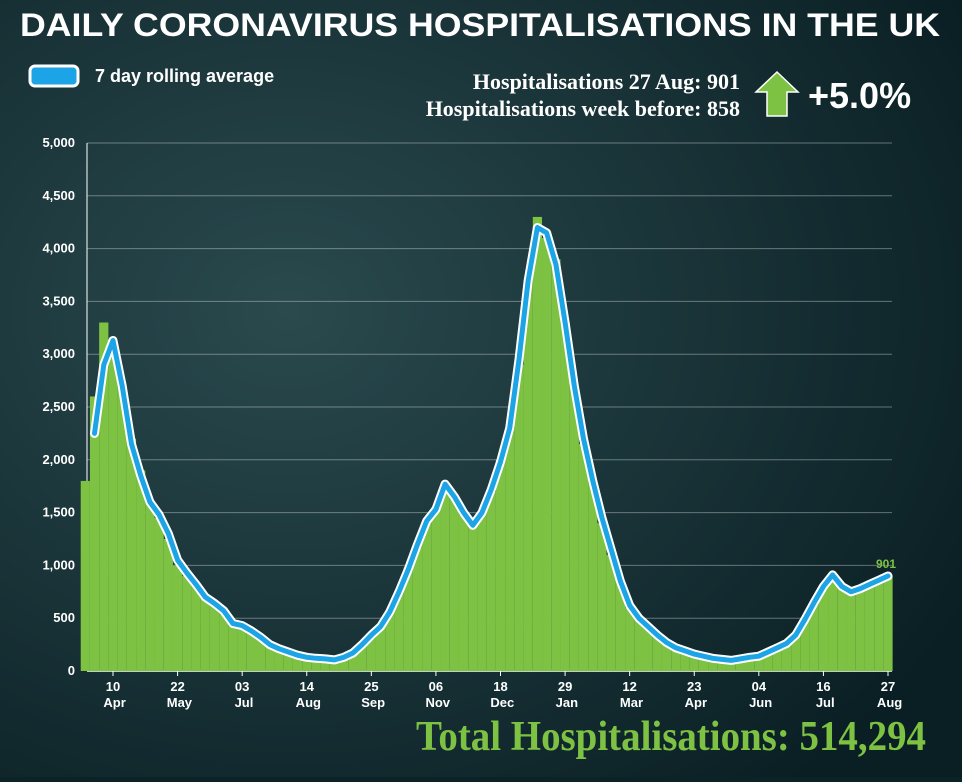 Image resolution: width=962 pixels, height=782 pixels. I want to click on x-tick-label: 25 Sep, so click(372, 694).